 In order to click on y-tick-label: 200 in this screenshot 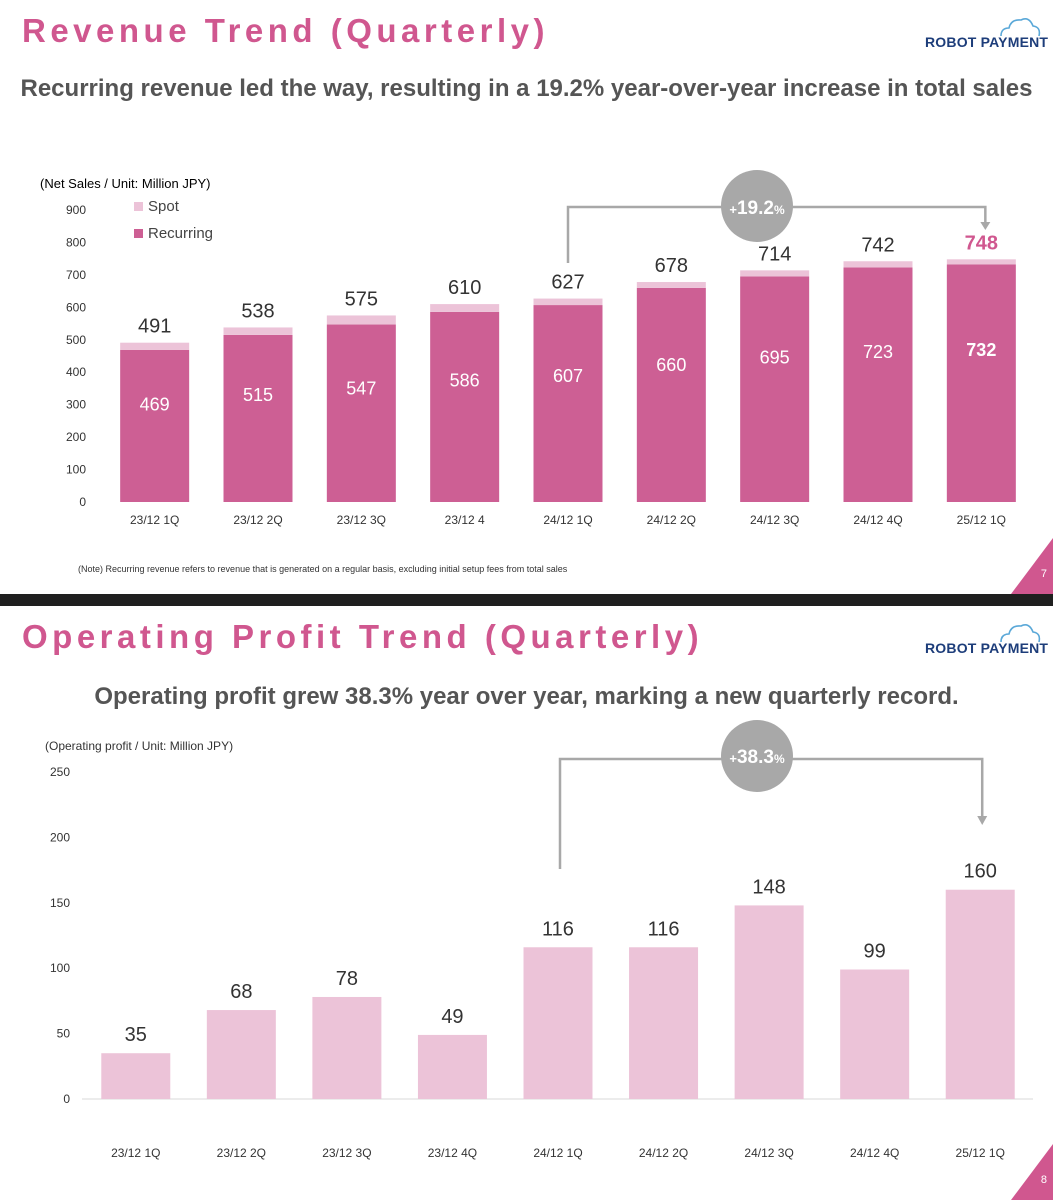, I will do `click(76, 437)`.